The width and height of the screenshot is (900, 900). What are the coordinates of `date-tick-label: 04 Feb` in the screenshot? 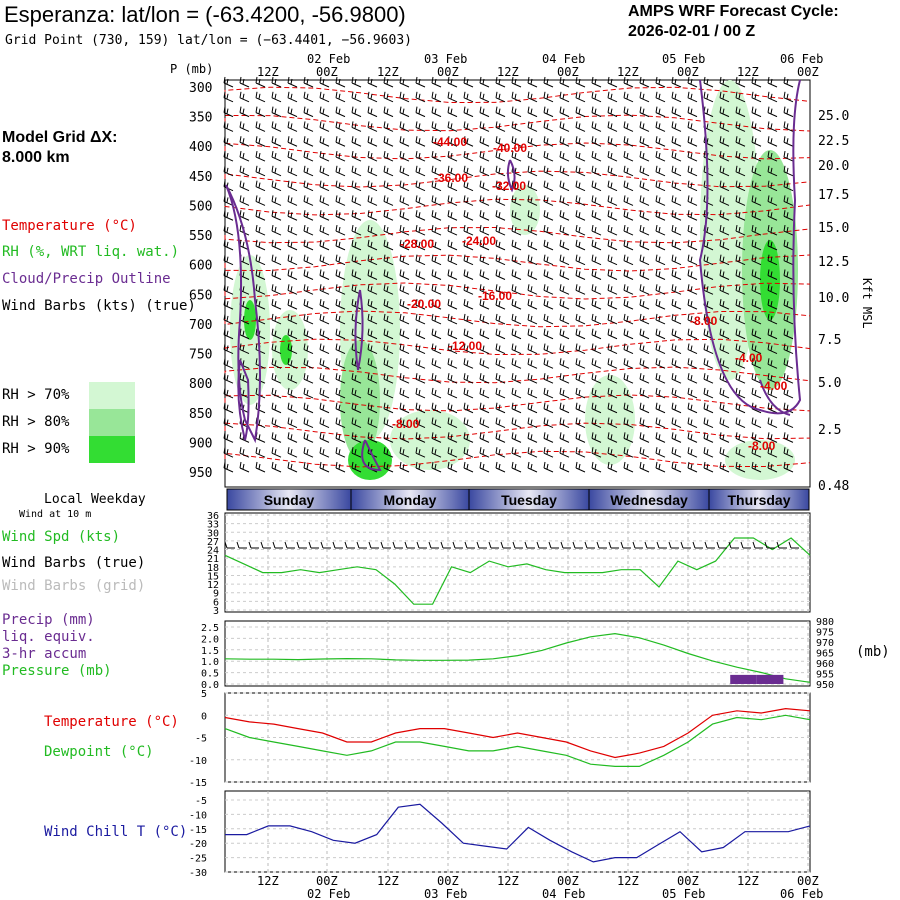 It's located at (563, 59).